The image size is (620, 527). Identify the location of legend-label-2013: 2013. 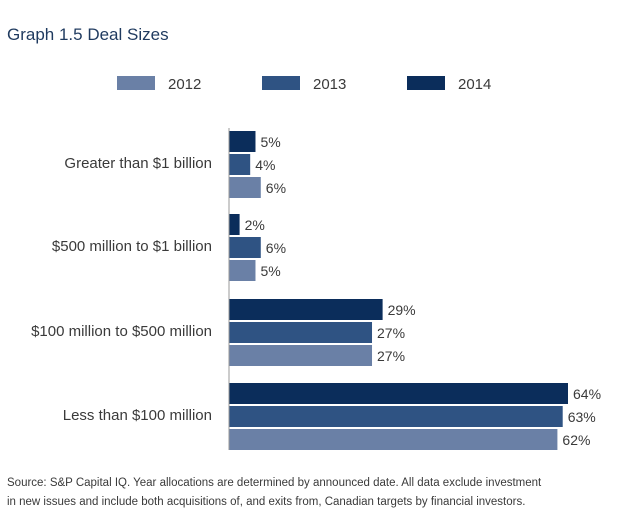
(329, 84).